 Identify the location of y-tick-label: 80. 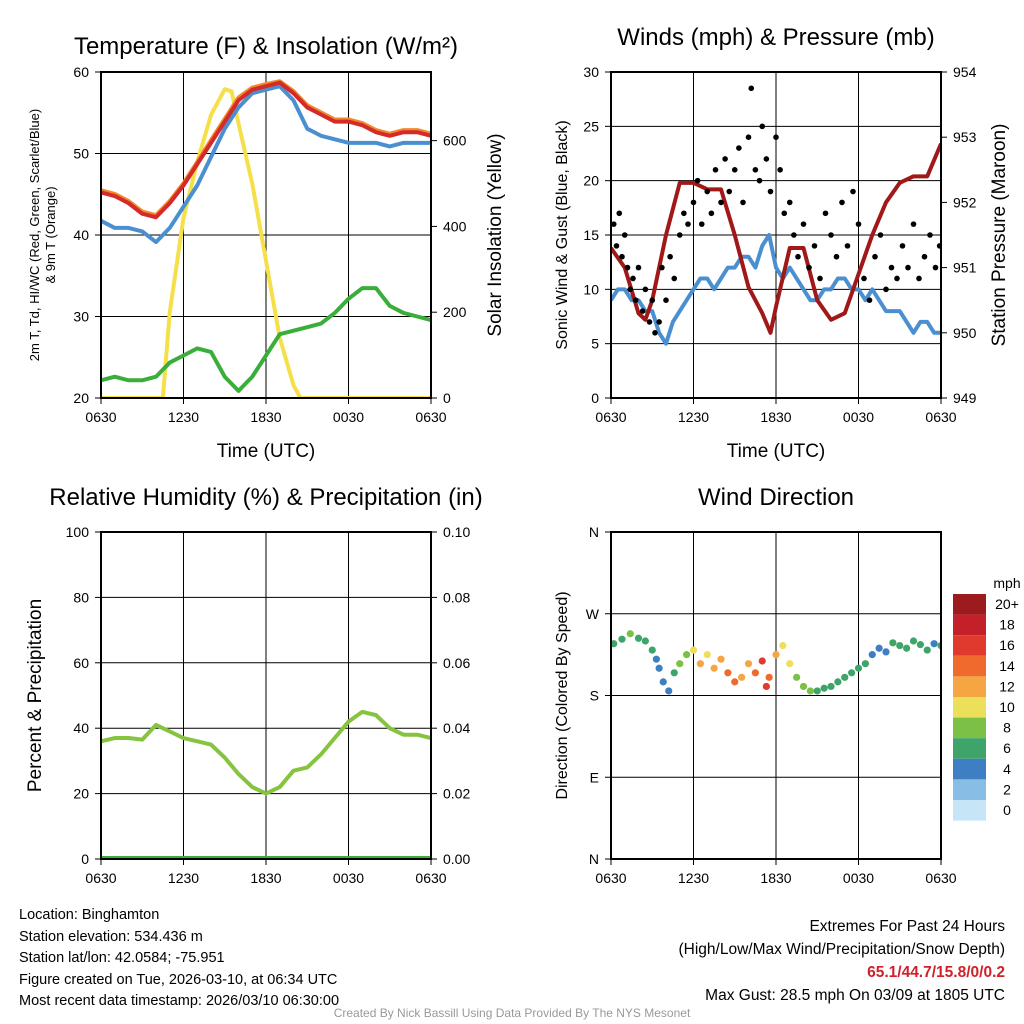
(81, 597).